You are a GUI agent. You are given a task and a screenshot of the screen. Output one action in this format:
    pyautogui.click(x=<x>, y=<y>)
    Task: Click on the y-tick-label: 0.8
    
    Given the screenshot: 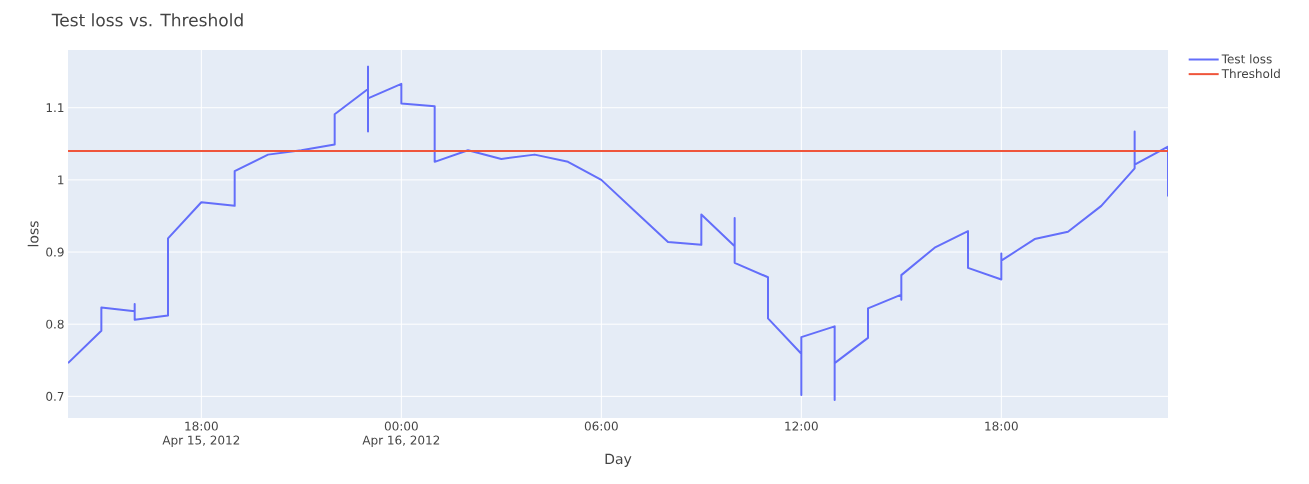 What is the action you would take?
    pyautogui.click(x=55, y=324)
    